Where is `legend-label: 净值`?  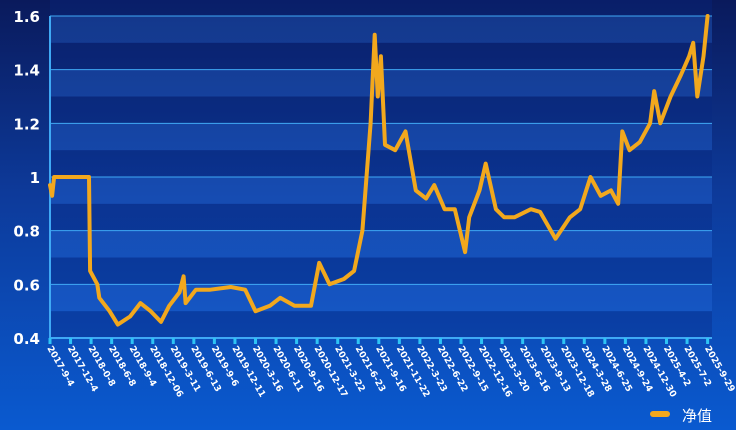 legend-label: 净值 is located at coordinates (697, 416).